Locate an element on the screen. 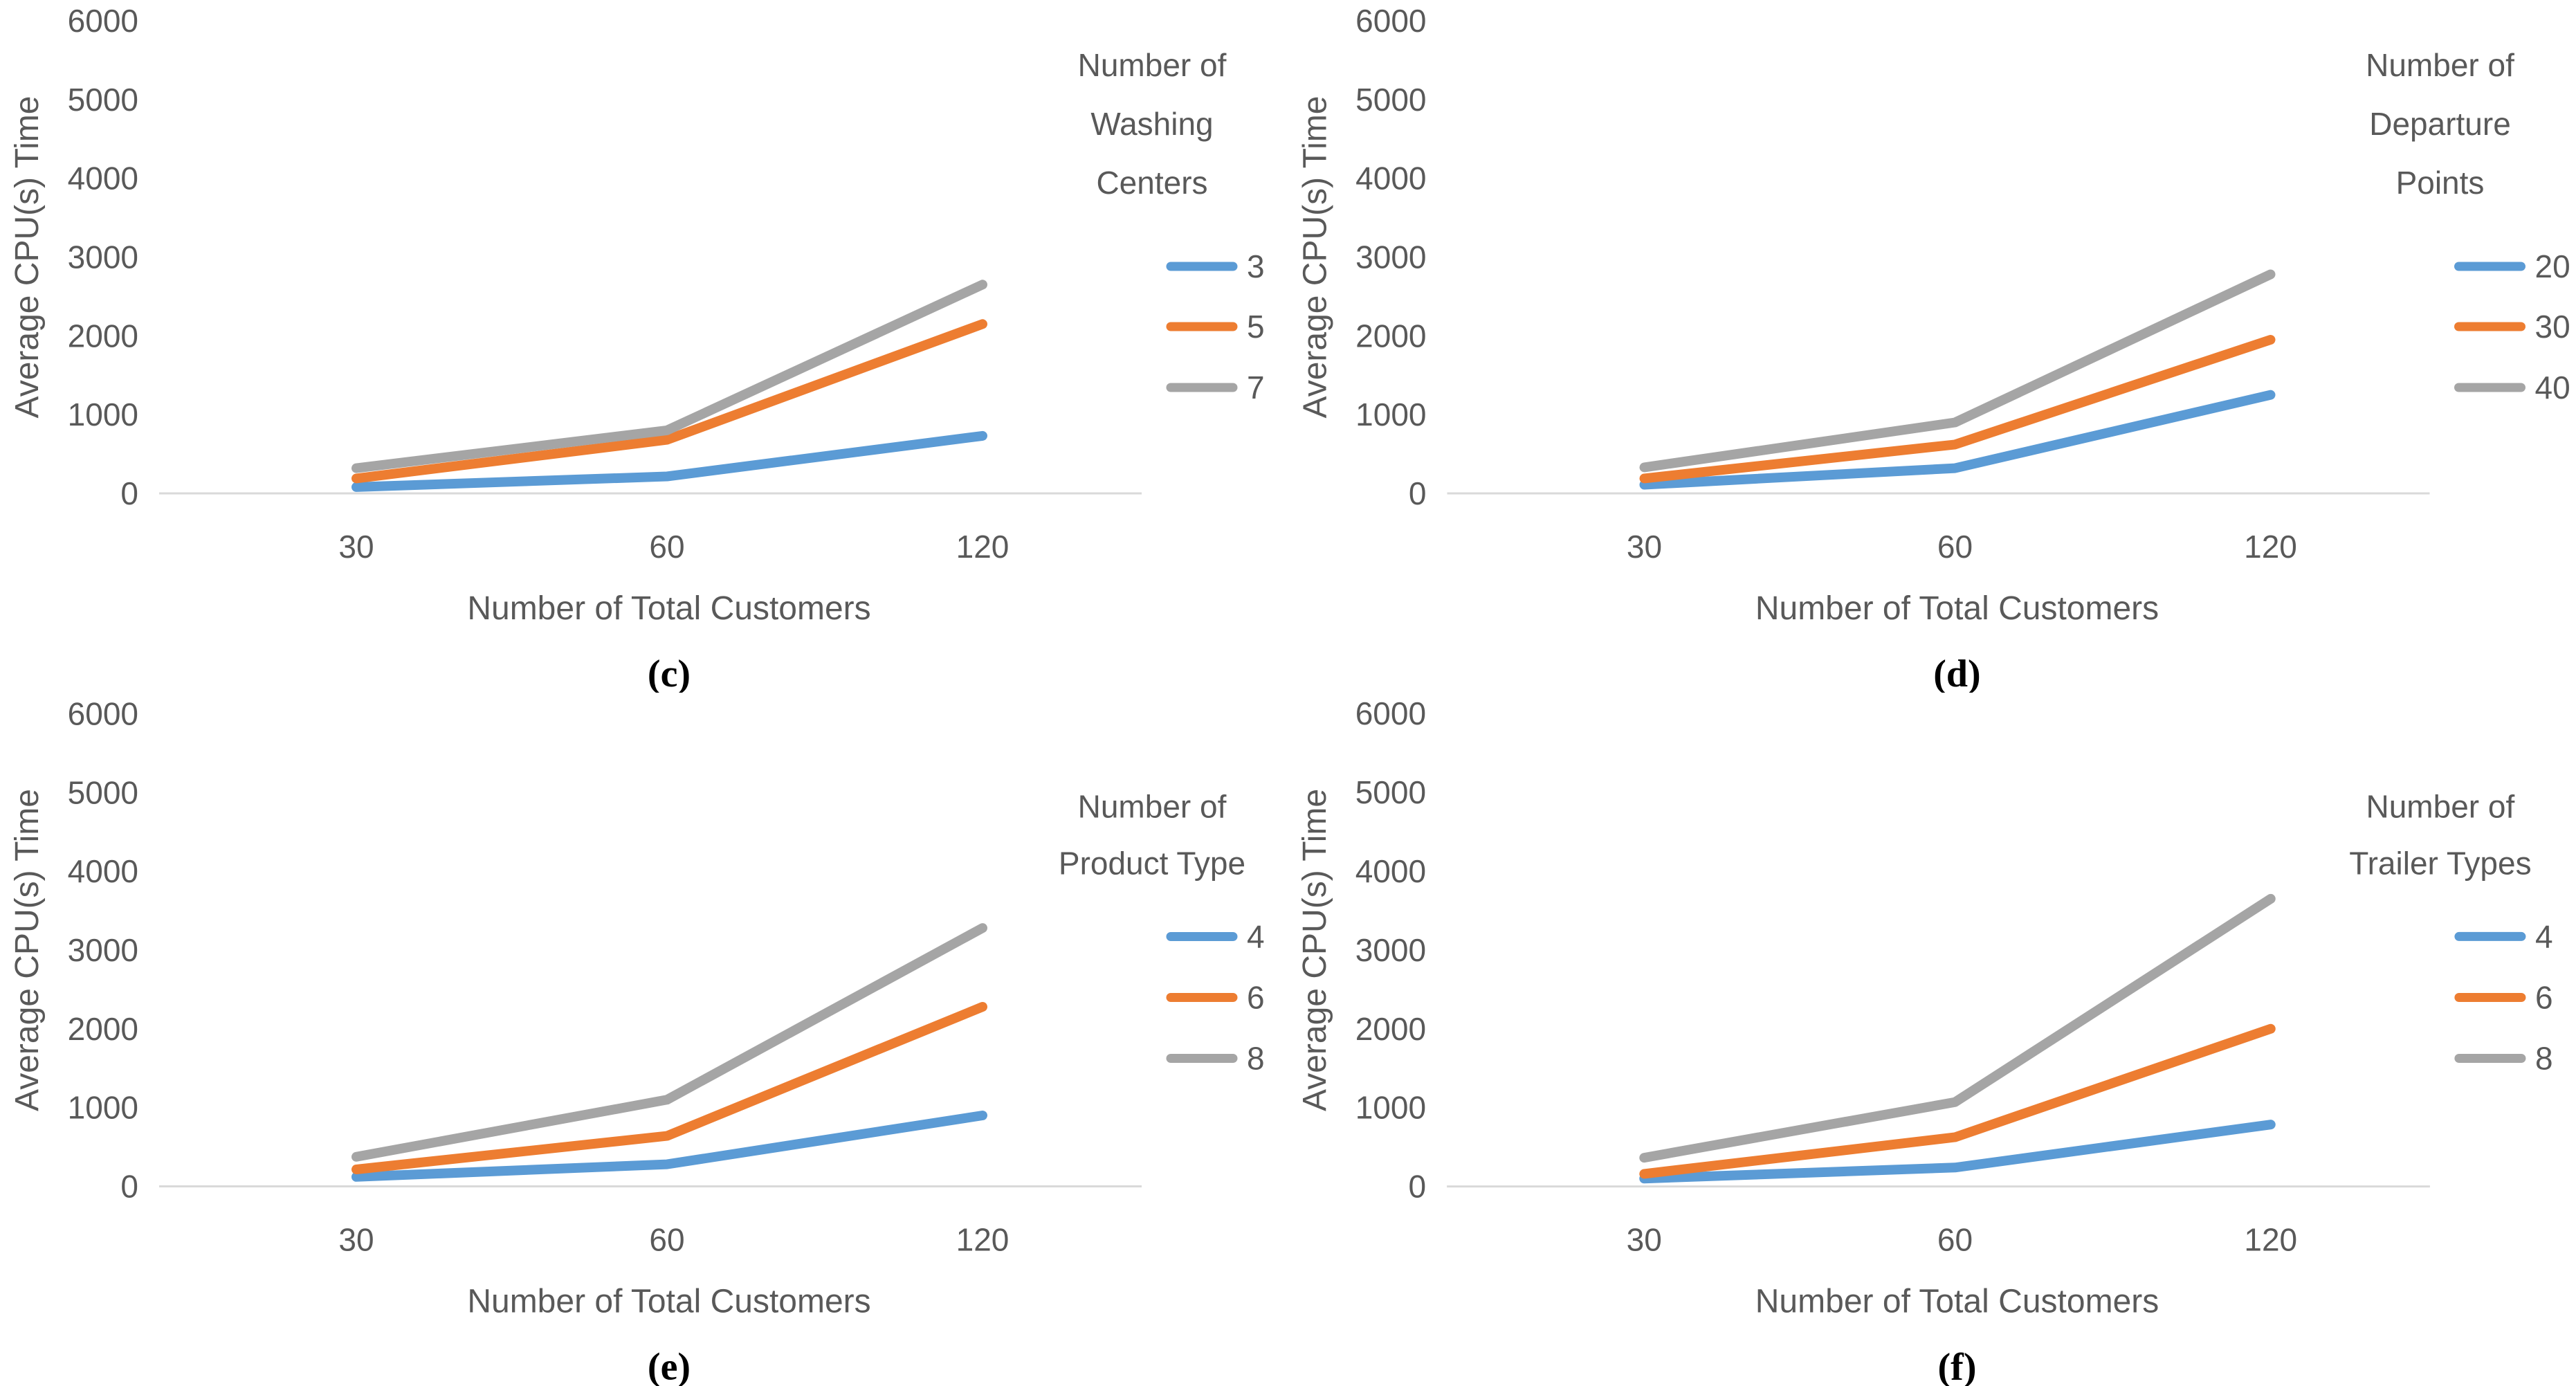  legend-title-line: Departure is located at coordinates (2440, 124).